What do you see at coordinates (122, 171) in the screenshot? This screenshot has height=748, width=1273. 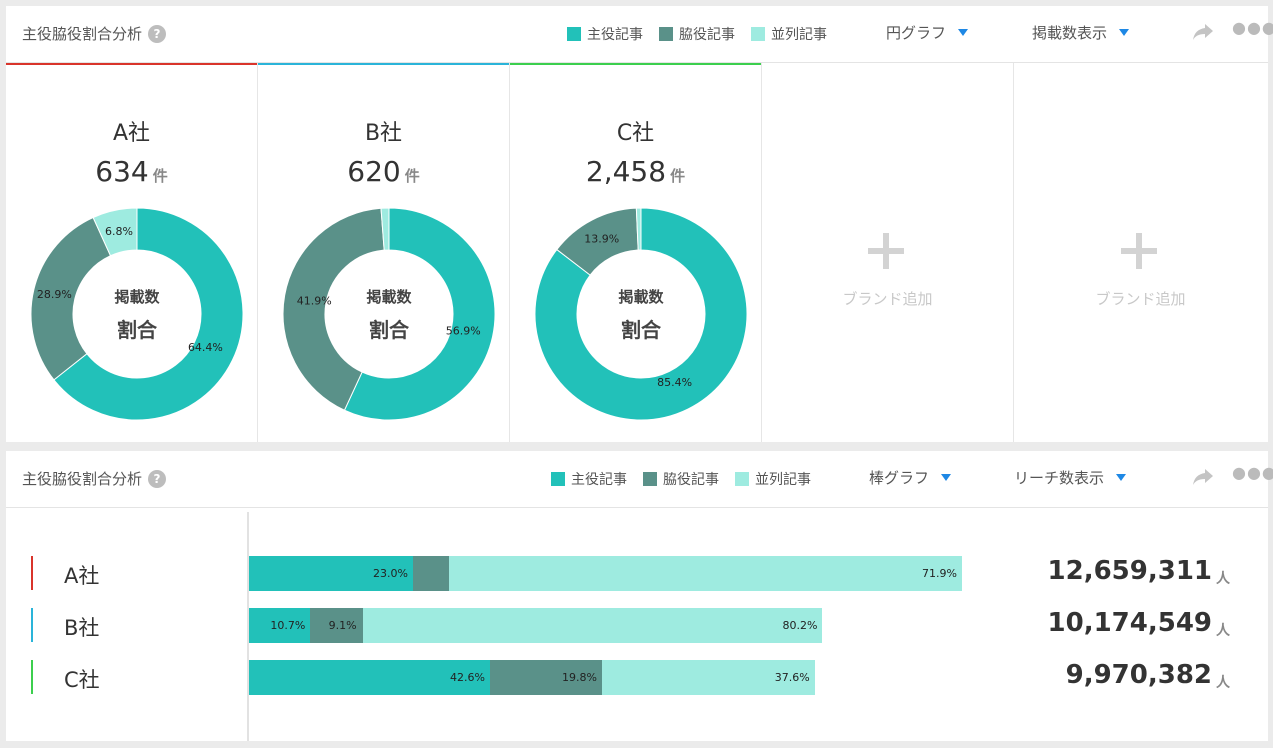 I see `count-value: 634` at bounding box center [122, 171].